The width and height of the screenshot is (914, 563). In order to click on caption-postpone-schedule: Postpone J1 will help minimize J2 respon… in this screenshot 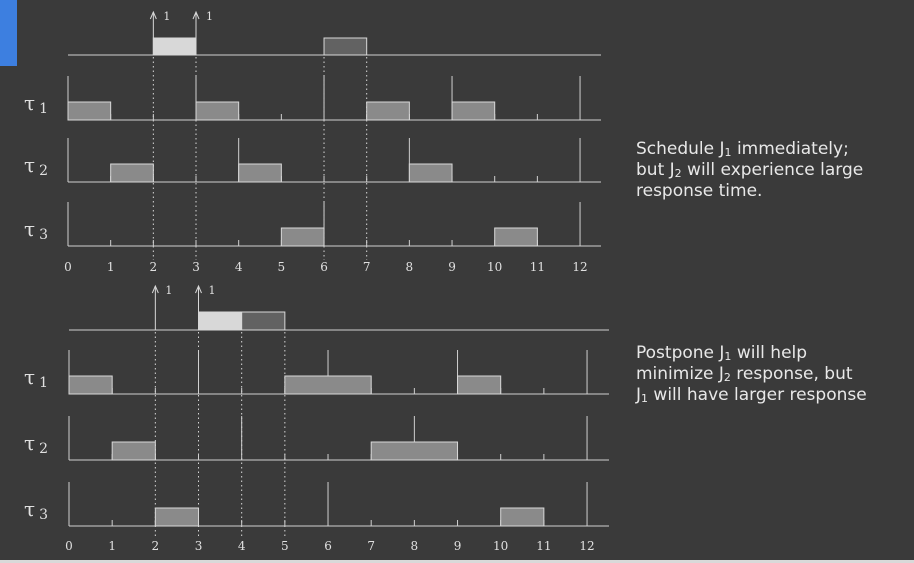, I will do `click(751, 374)`.